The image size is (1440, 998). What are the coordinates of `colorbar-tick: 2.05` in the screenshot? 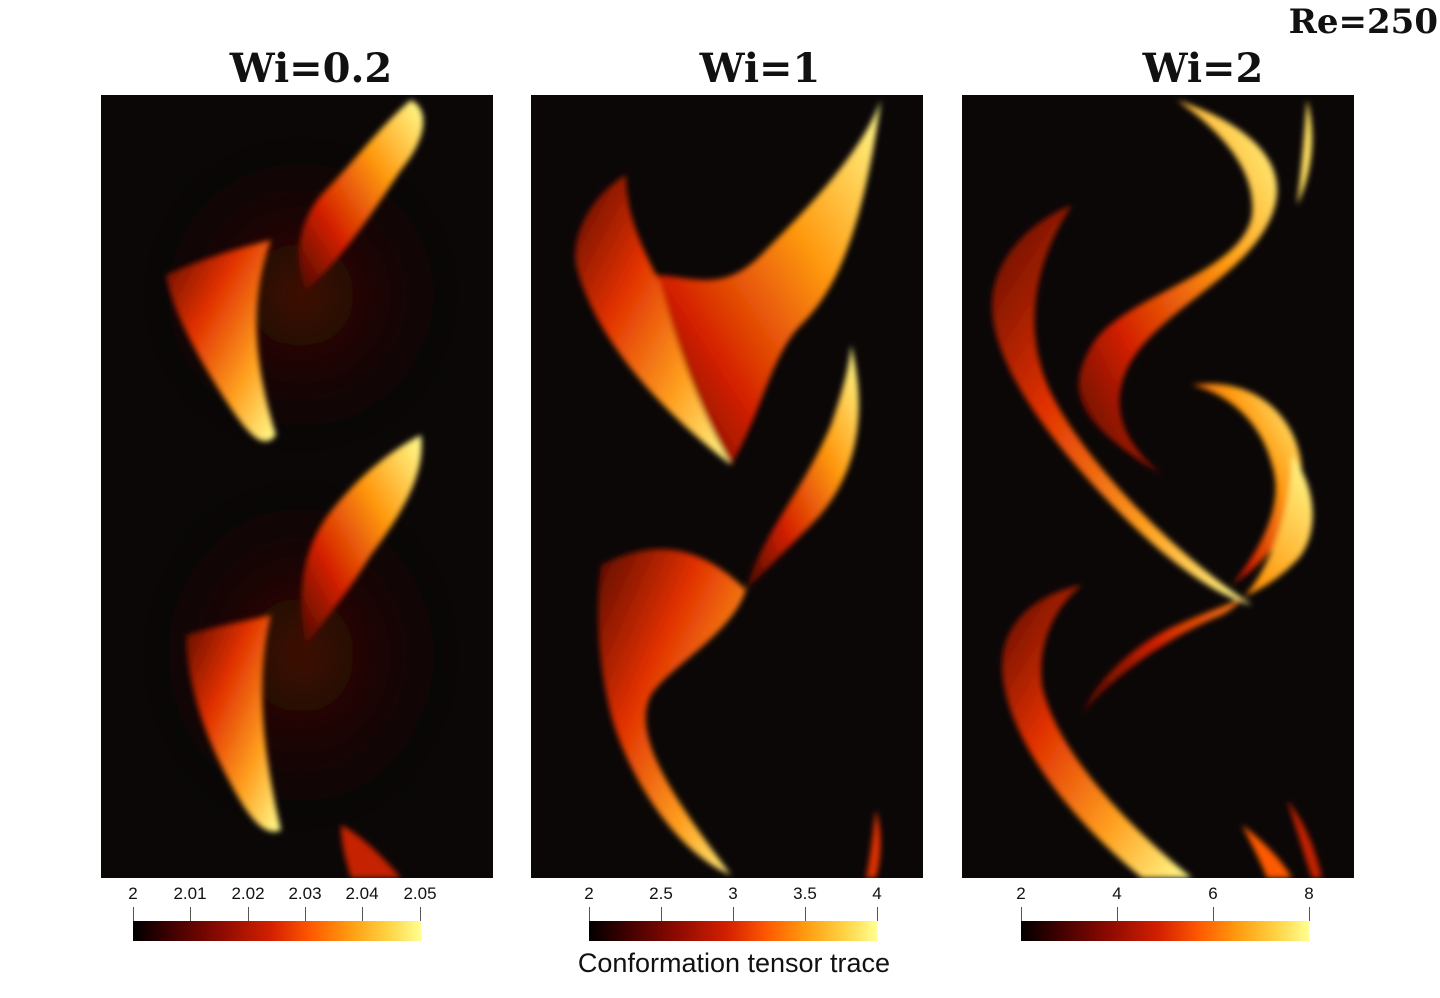 It's located at (420, 893).